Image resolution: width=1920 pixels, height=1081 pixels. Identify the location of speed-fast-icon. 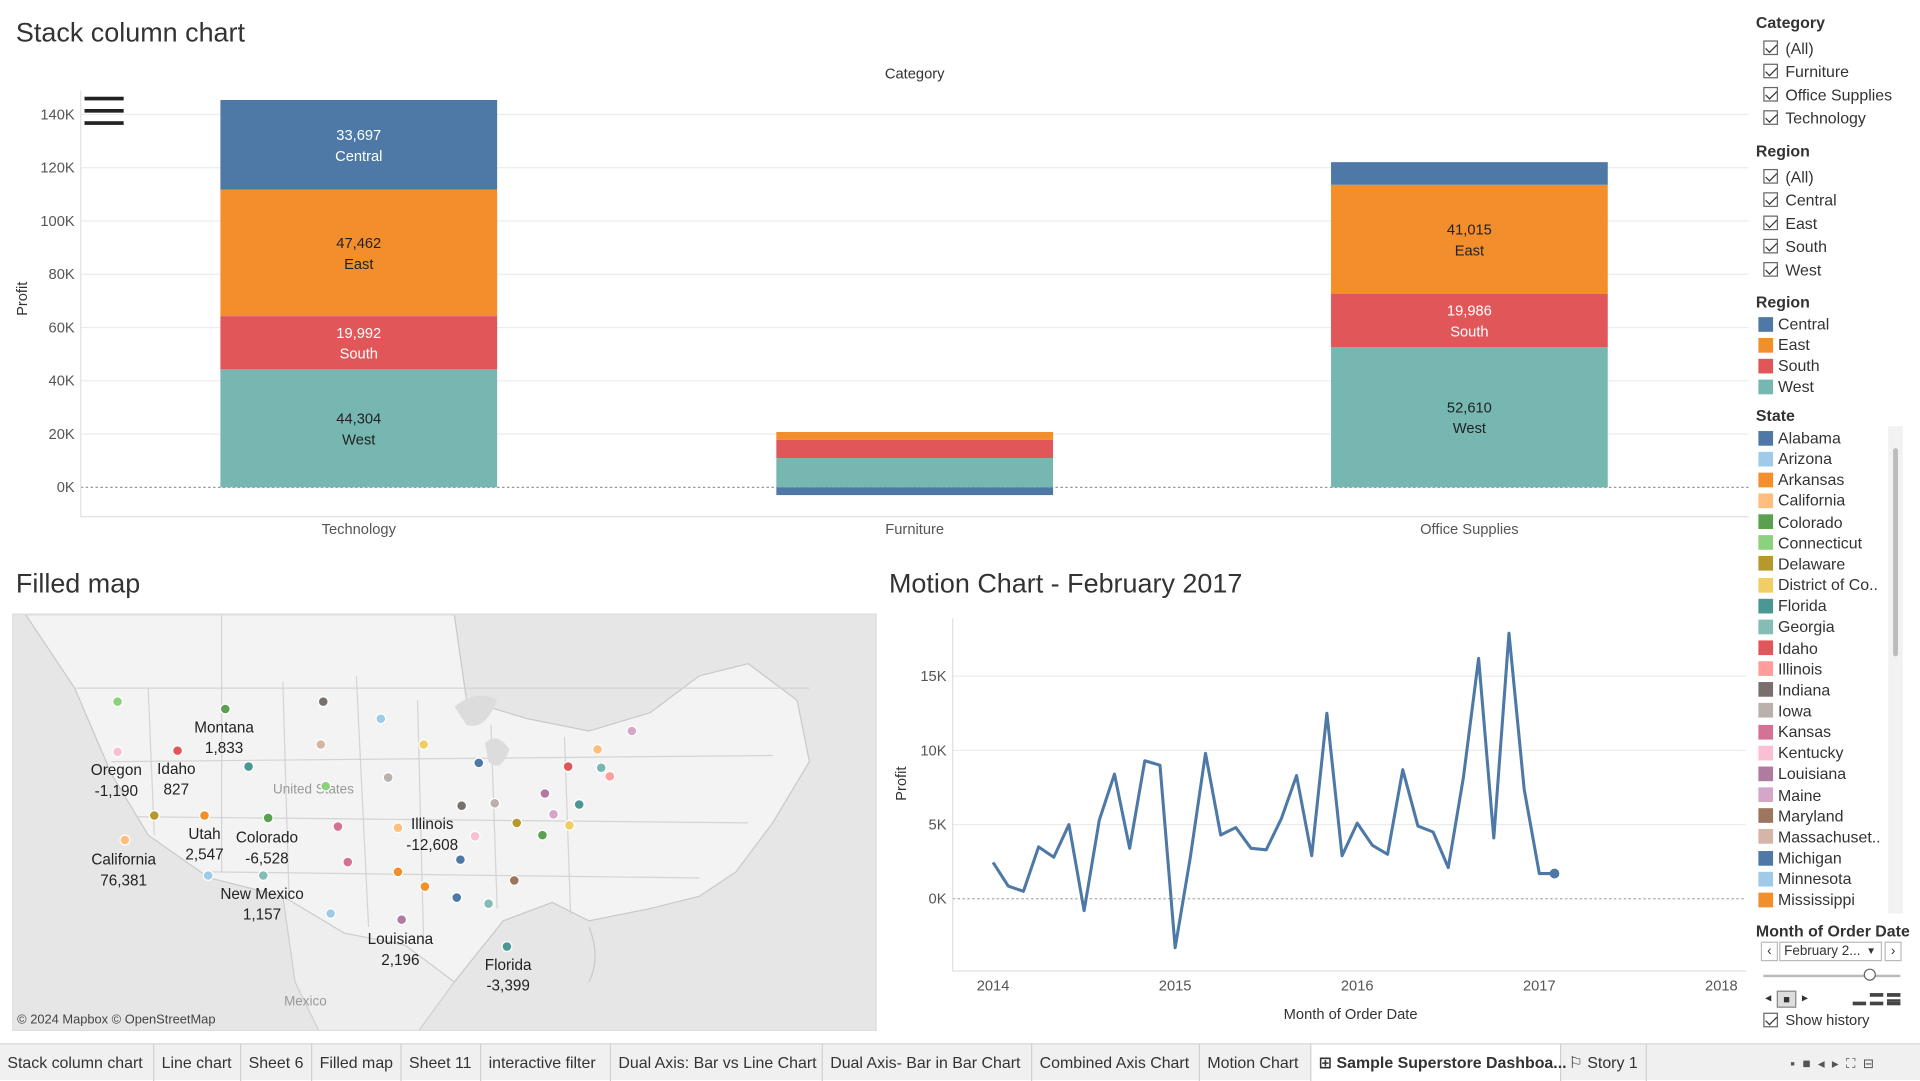
(1893, 999).